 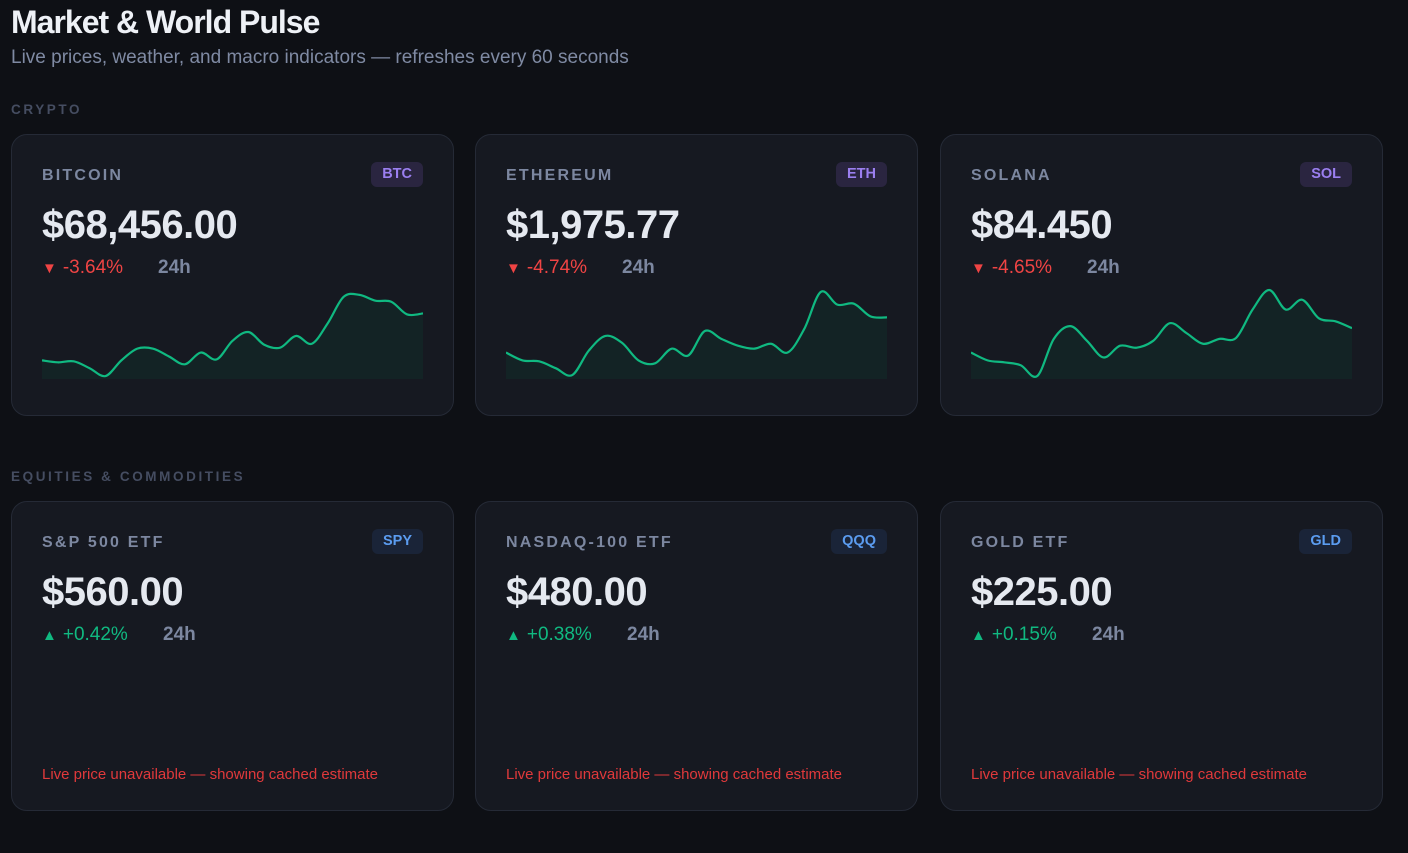 I want to click on asset-name: GOLD ETF, so click(x=1020, y=542).